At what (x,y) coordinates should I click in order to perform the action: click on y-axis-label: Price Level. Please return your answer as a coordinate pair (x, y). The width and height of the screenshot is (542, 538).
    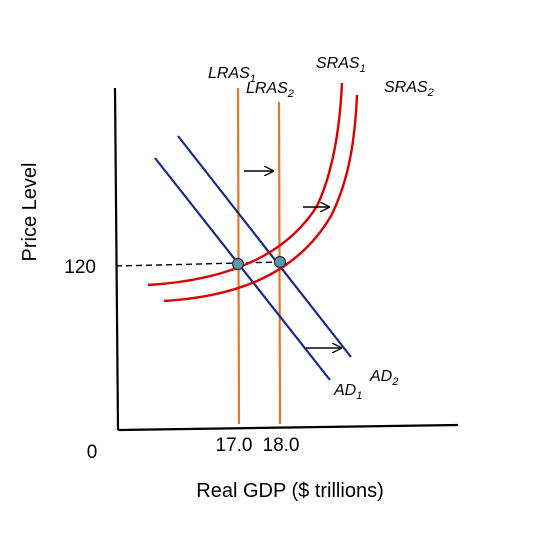
    Looking at the image, I should click on (30, 212).